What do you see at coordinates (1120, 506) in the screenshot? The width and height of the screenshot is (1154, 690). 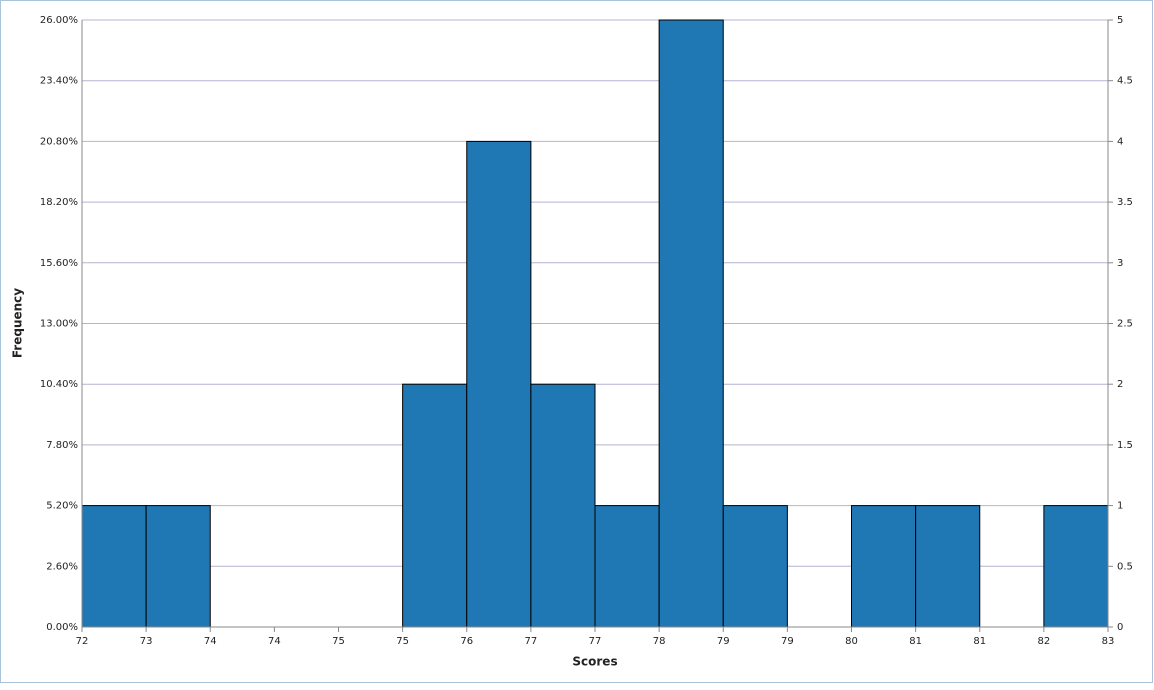 I see `y2-tick-label: 1` at bounding box center [1120, 506].